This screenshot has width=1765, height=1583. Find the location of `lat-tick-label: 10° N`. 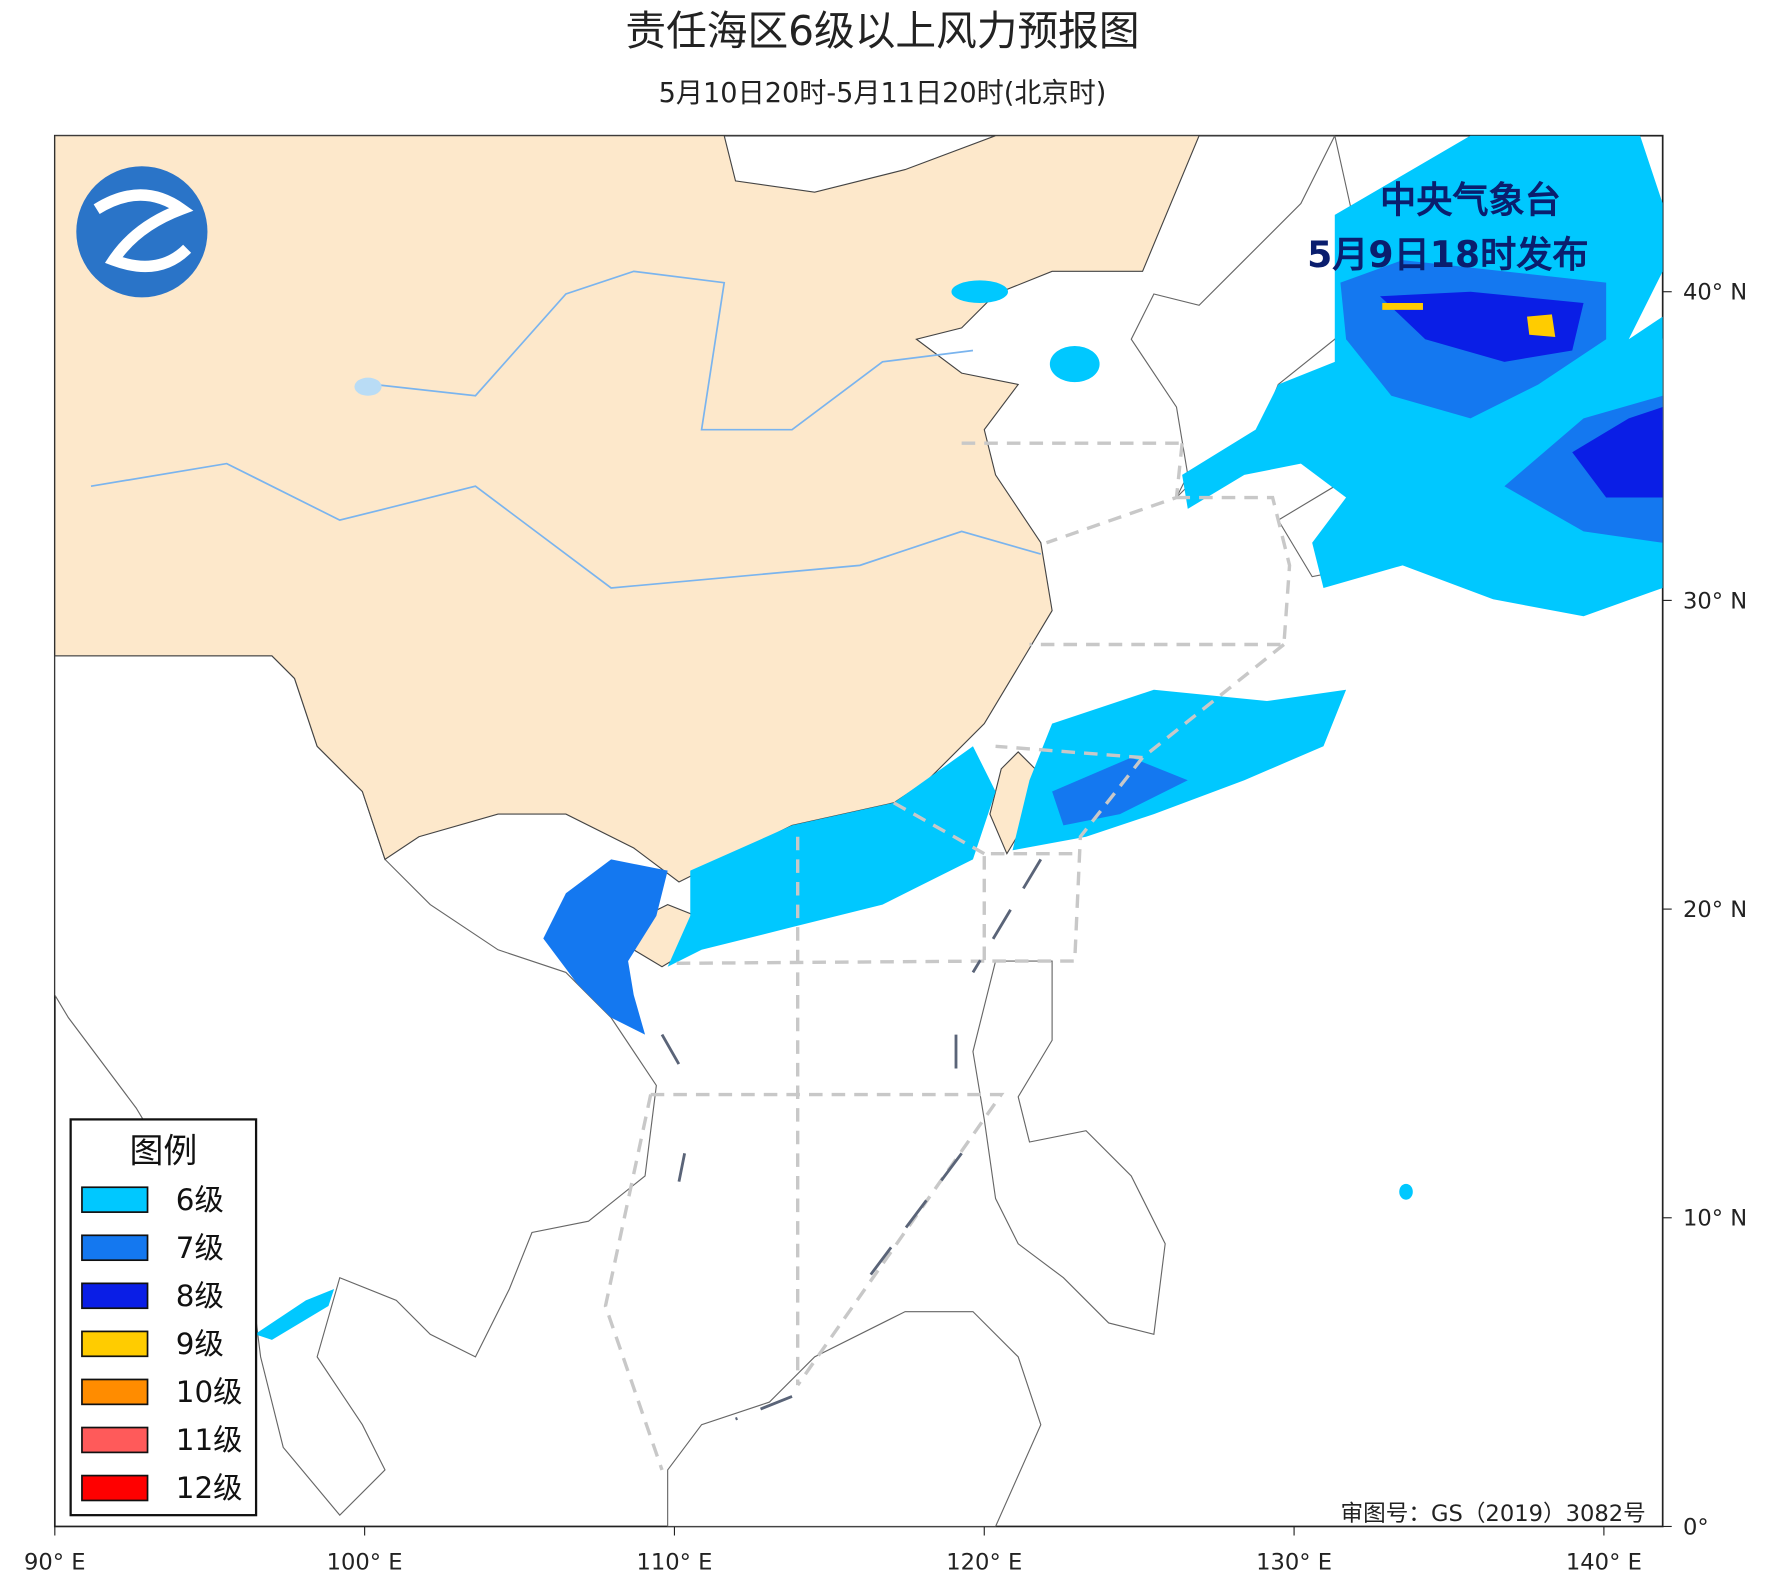

lat-tick-label: 10° N is located at coordinates (1715, 1219).